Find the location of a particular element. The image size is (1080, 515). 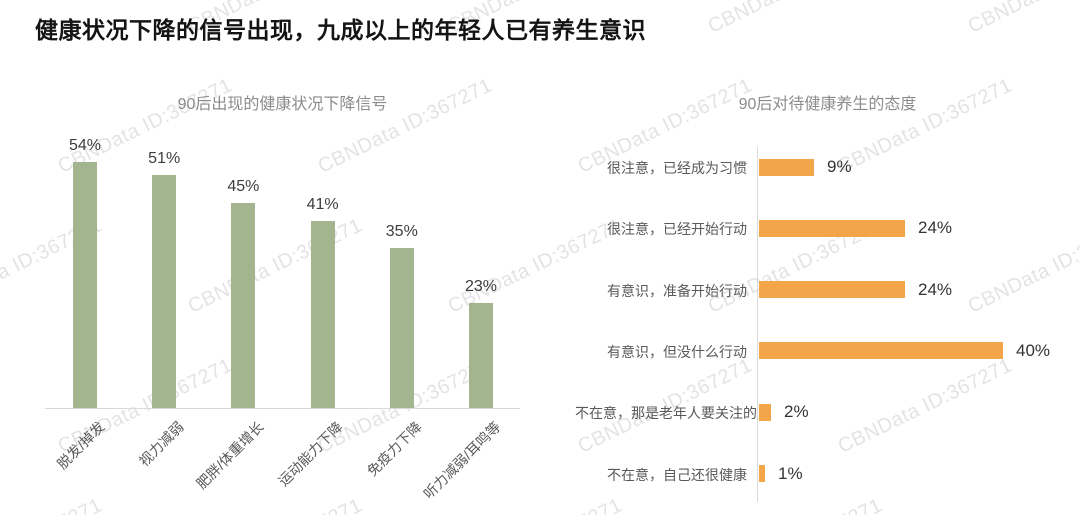

category-label: 不在意，自己还很健康 is located at coordinates (677, 474).